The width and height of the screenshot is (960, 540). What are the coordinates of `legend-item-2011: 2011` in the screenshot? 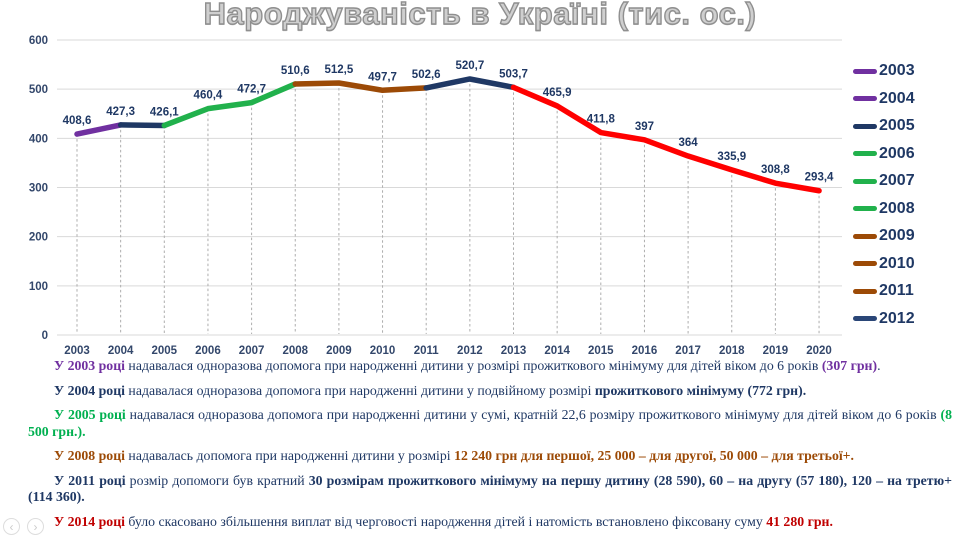 It's located at (884, 291).